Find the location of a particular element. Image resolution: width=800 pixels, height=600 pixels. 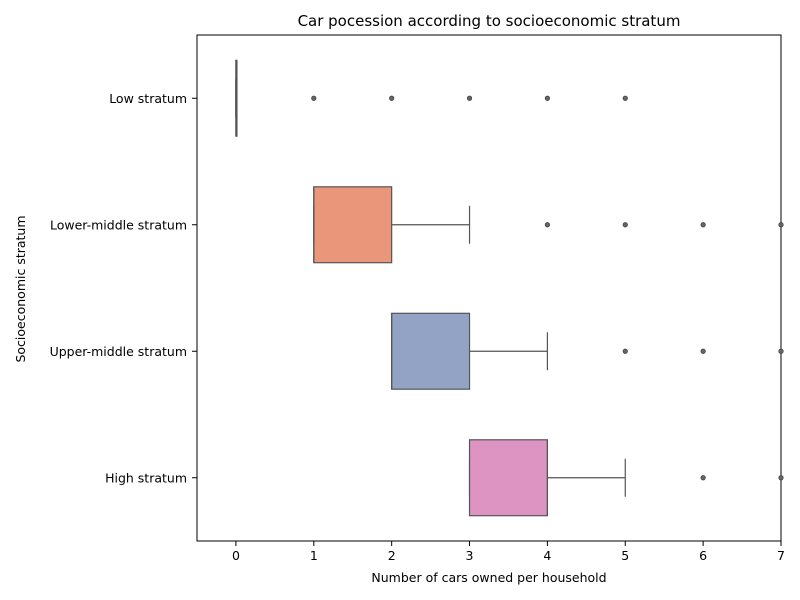

y-tick-label: High stratum is located at coordinates (146, 477).